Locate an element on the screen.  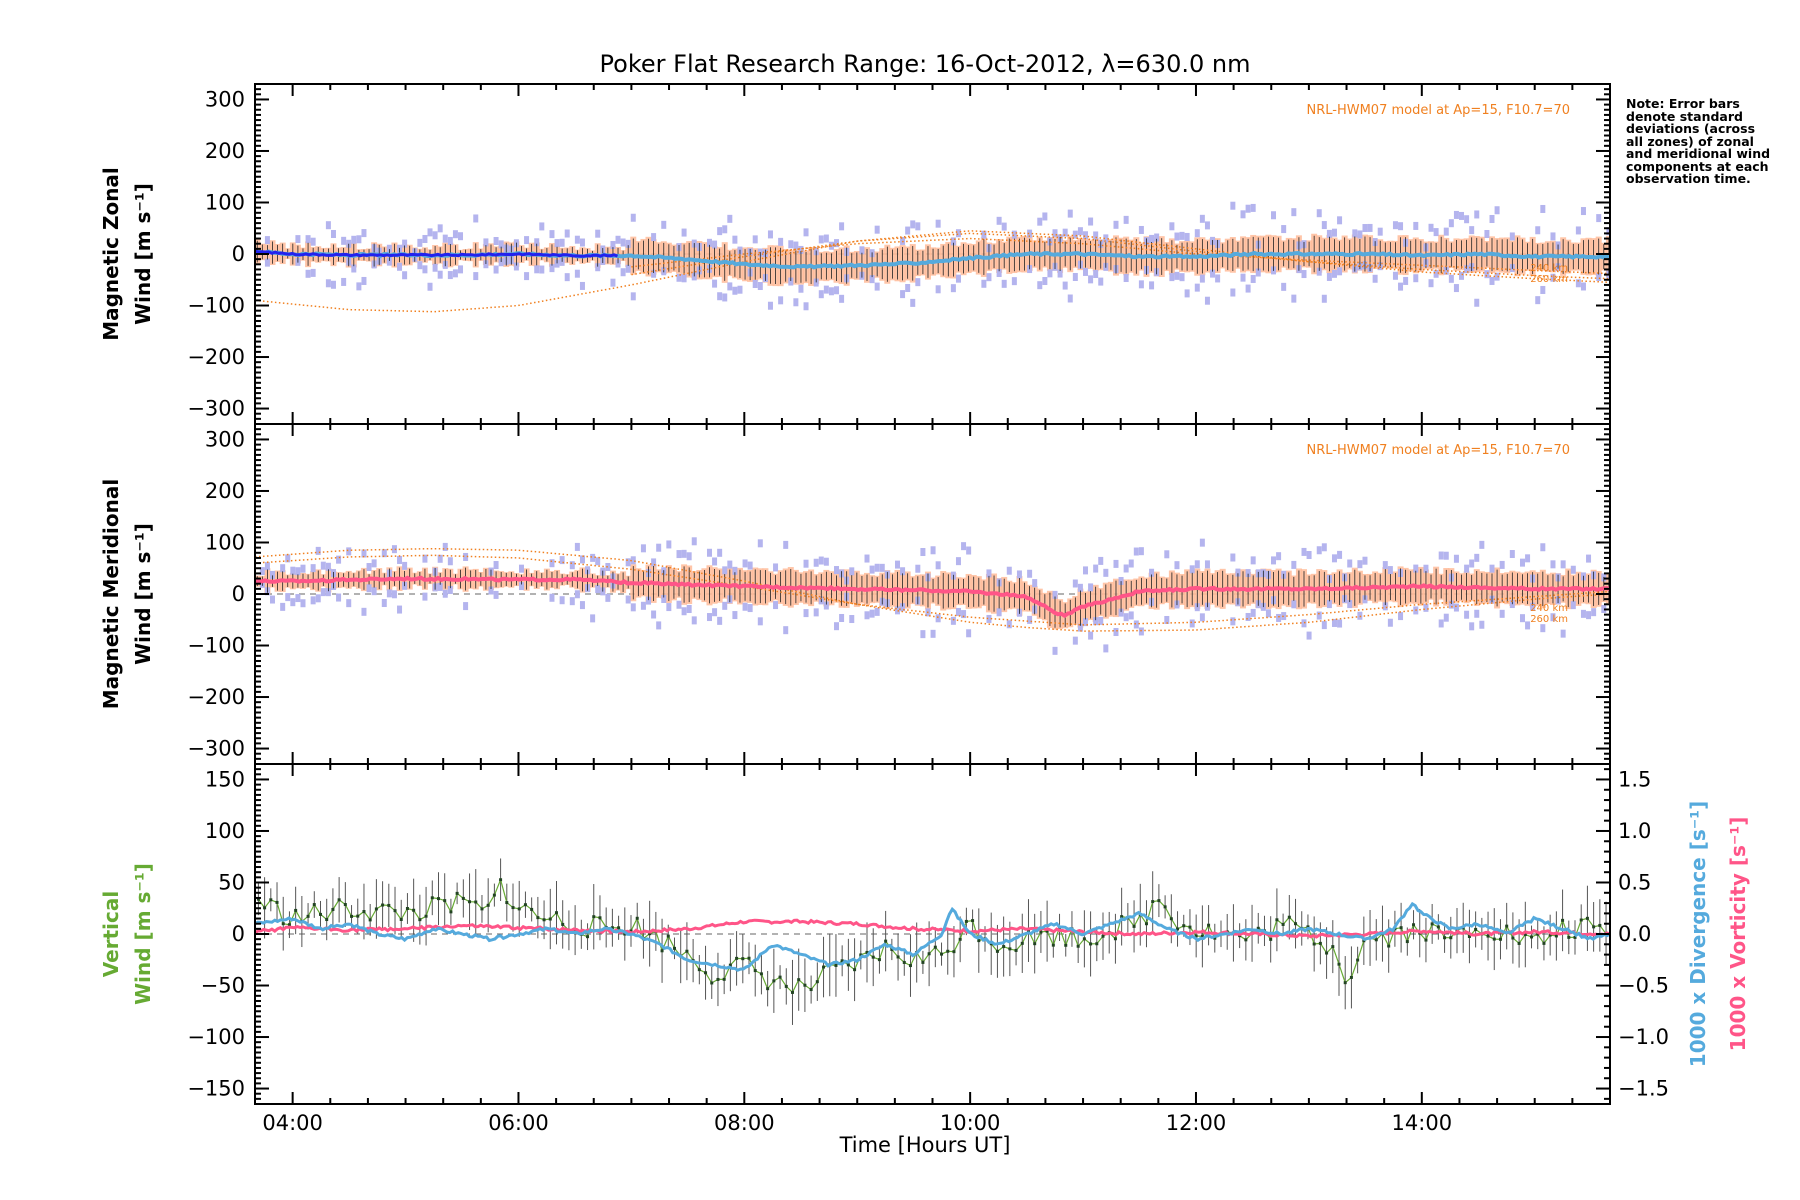
meridional-altitude-240: 240 km is located at coordinates (1549, 608).